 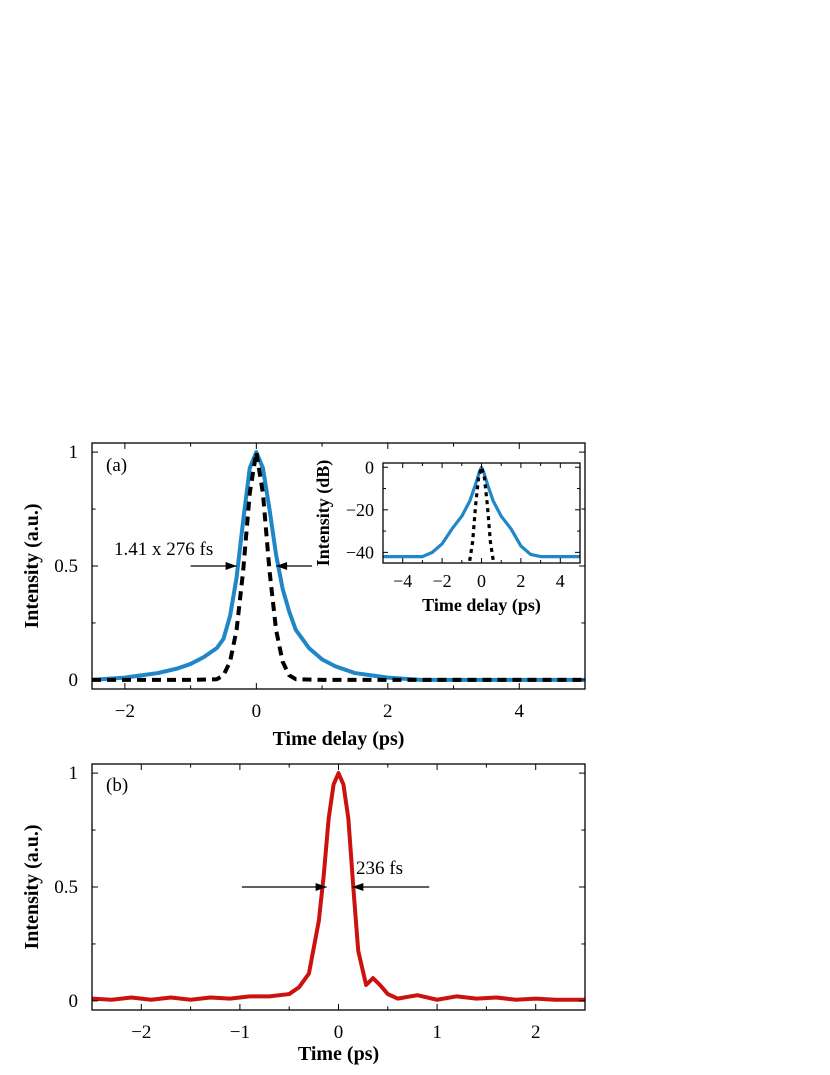 What do you see at coordinates (240, 1032) in the screenshot?
I see `x-tick-label: −1` at bounding box center [240, 1032].